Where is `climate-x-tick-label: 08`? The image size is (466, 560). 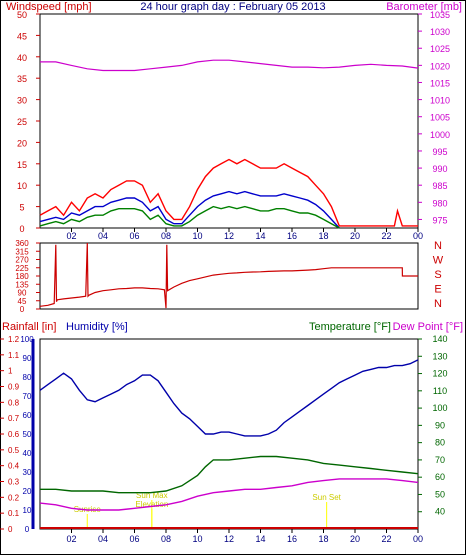
climate-x-tick-label: 08 is located at coordinates (166, 539).